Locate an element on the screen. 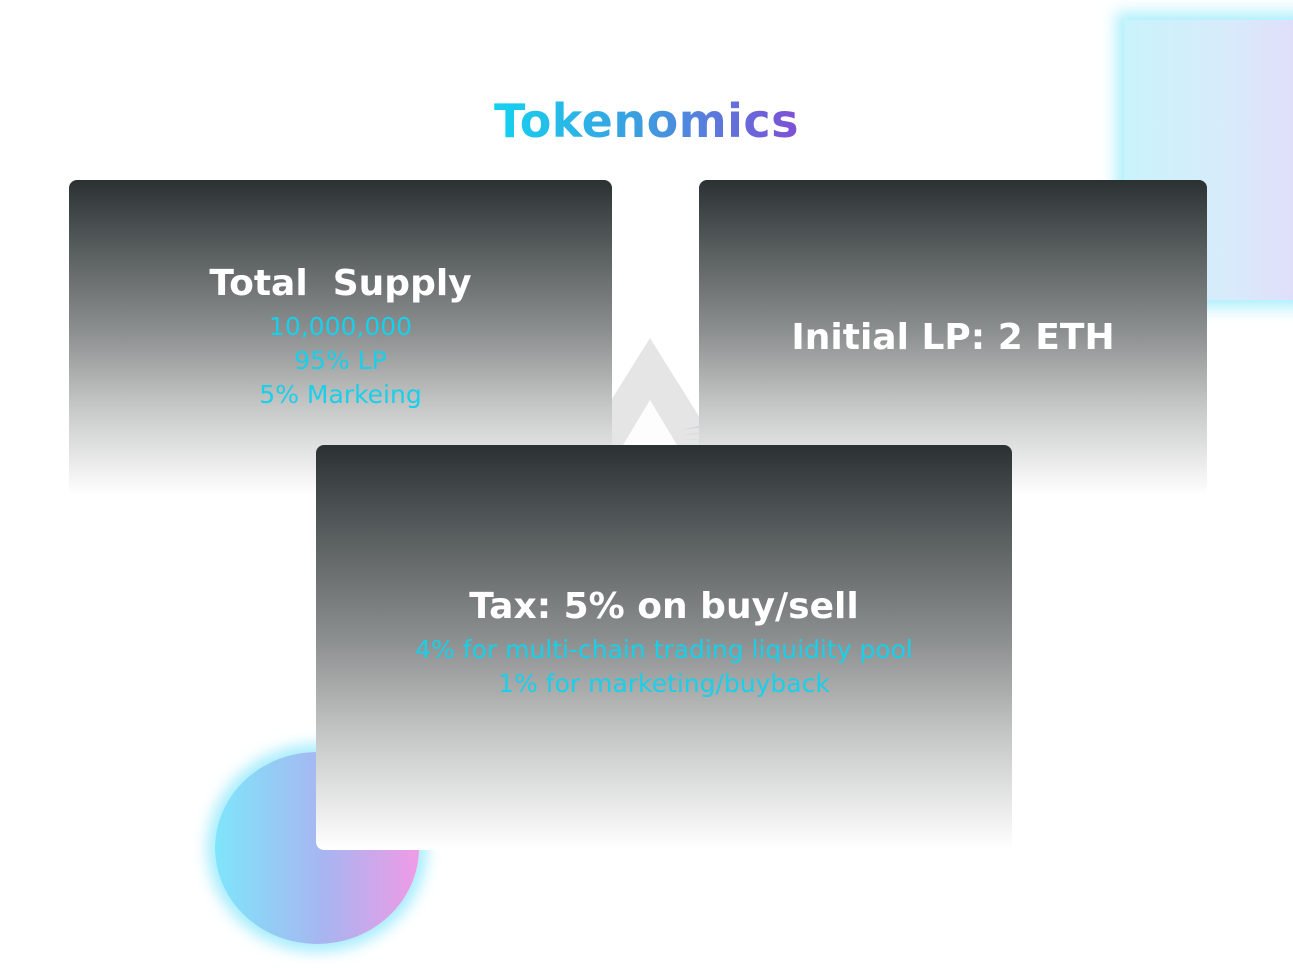 Image resolution: width=1293 pixels, height=974 pixels. tax-marketing-line: 1% for marketing/buyback is located at coordinates (664, 683).